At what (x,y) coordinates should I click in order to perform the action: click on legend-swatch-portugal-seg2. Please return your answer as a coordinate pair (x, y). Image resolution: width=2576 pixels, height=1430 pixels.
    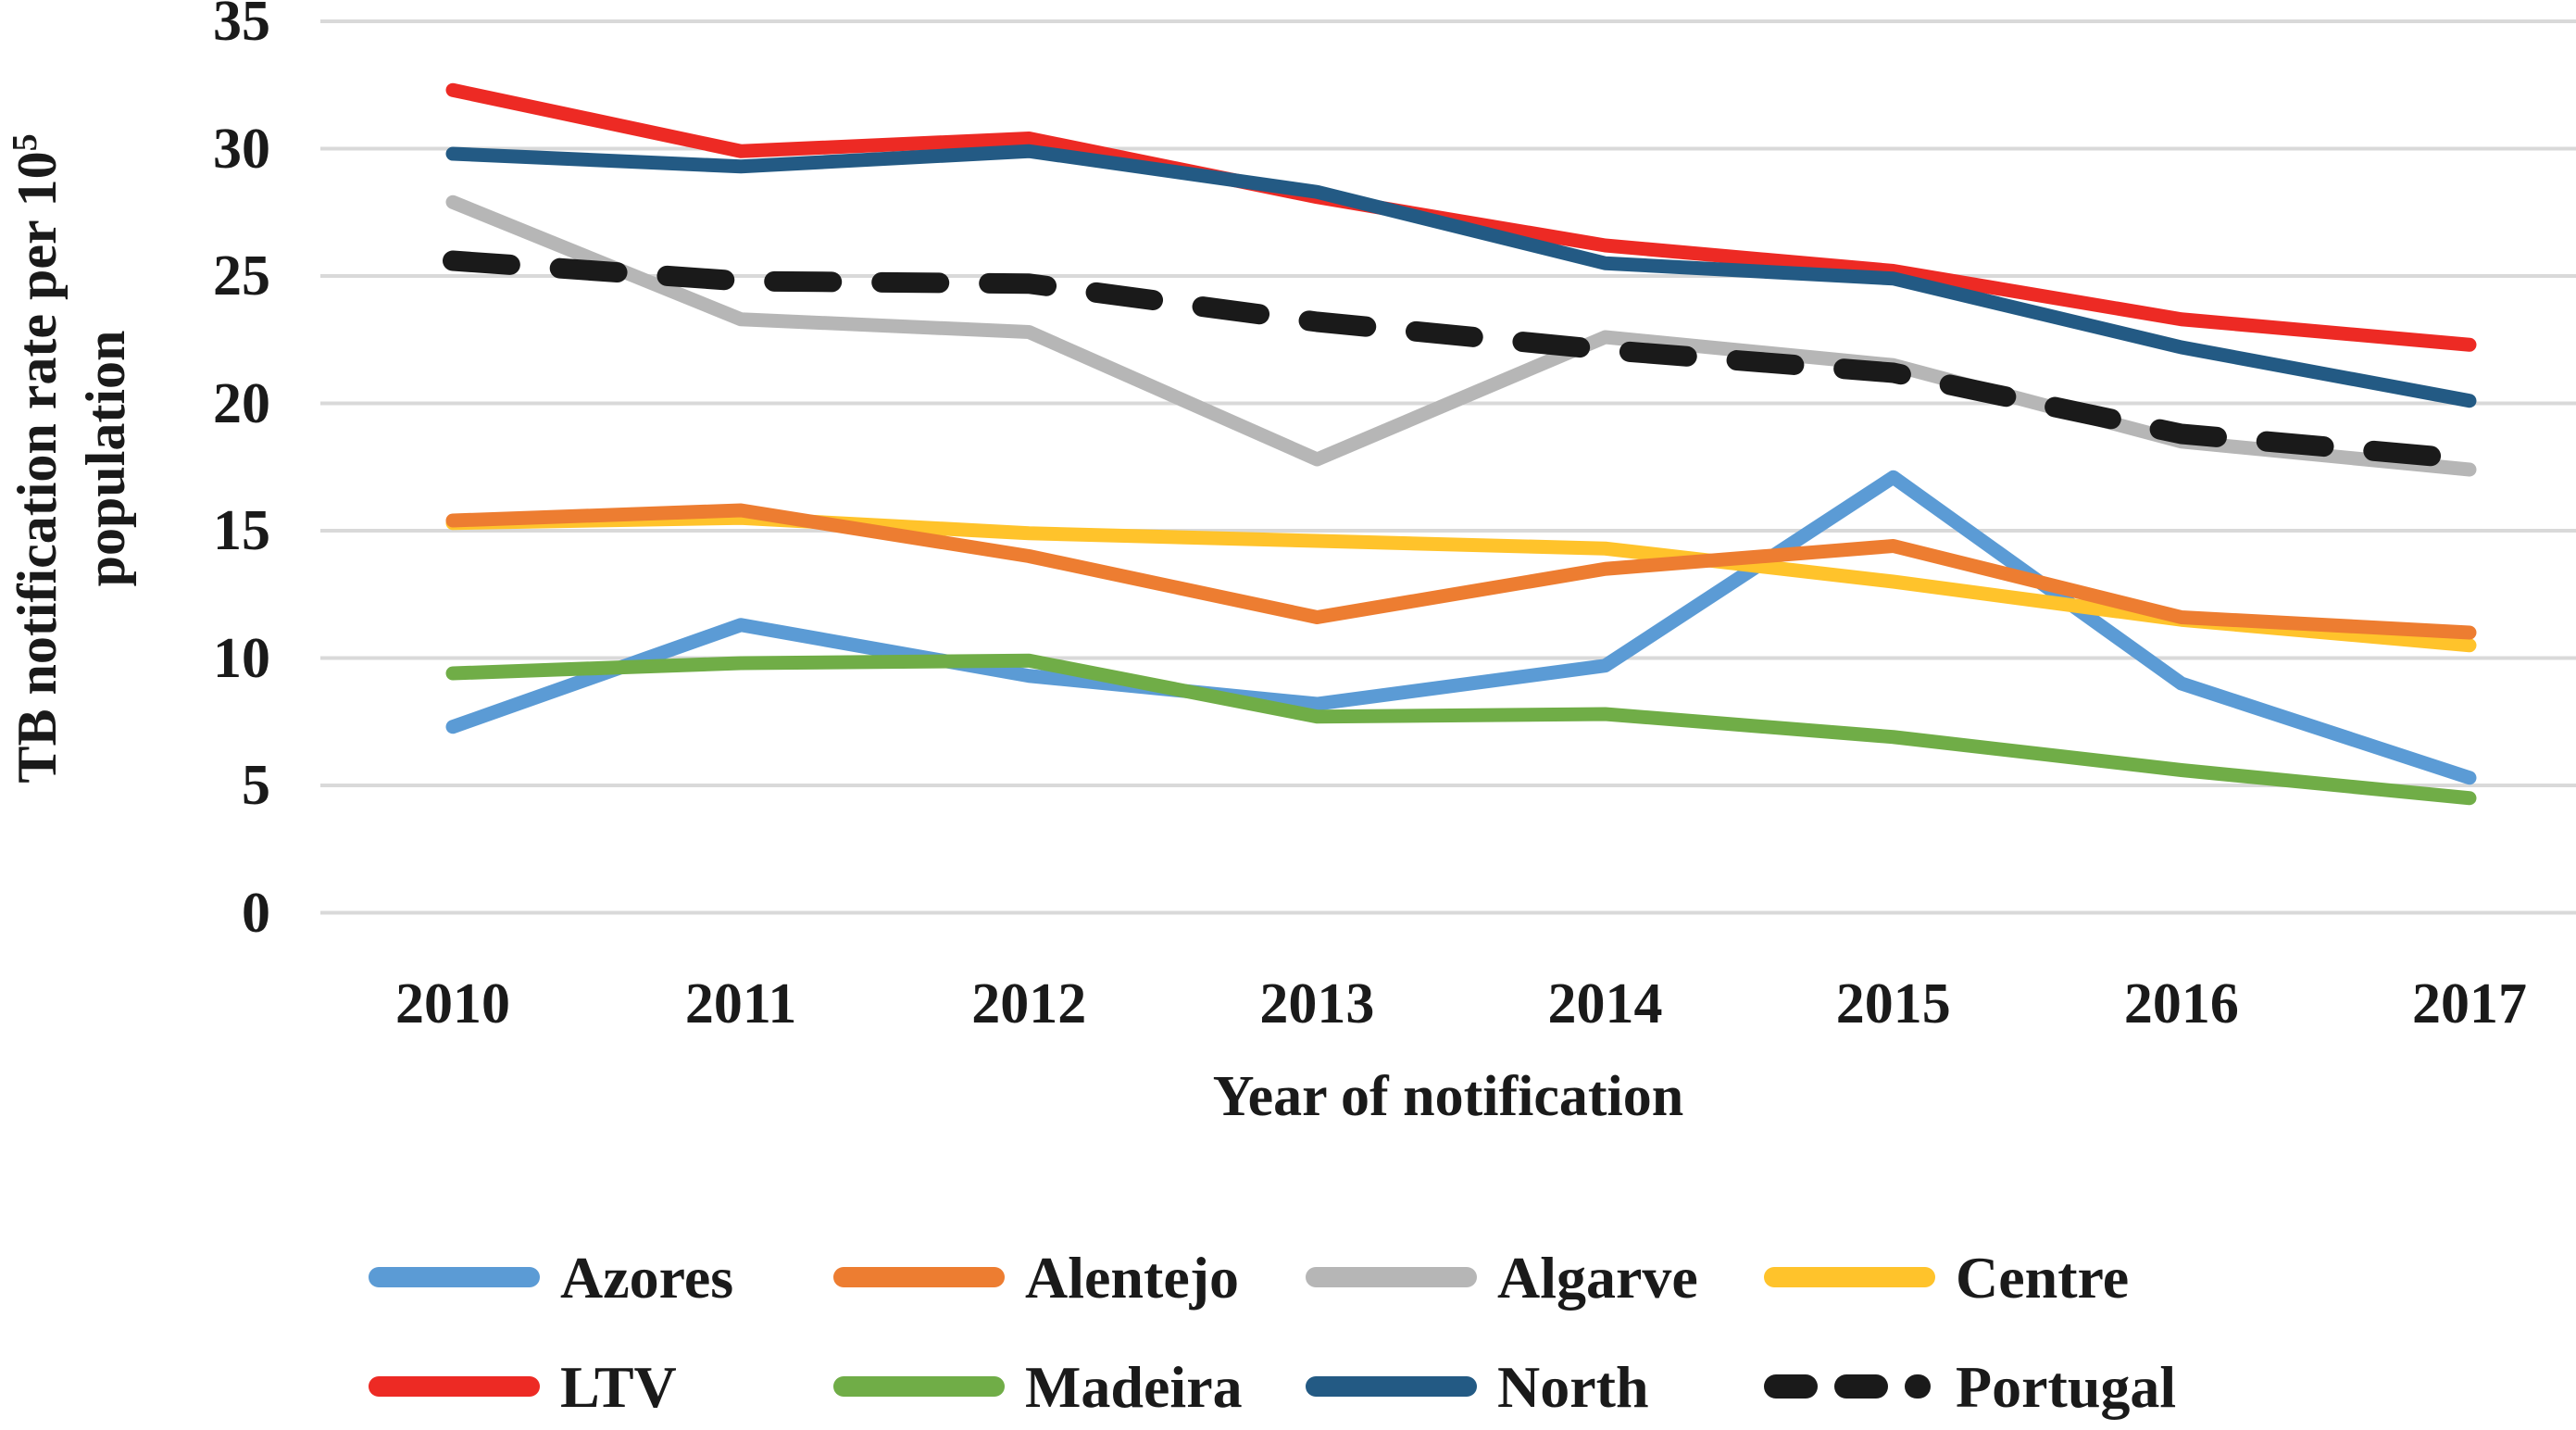
    Looking at the image, I should click on (1918, 1386).